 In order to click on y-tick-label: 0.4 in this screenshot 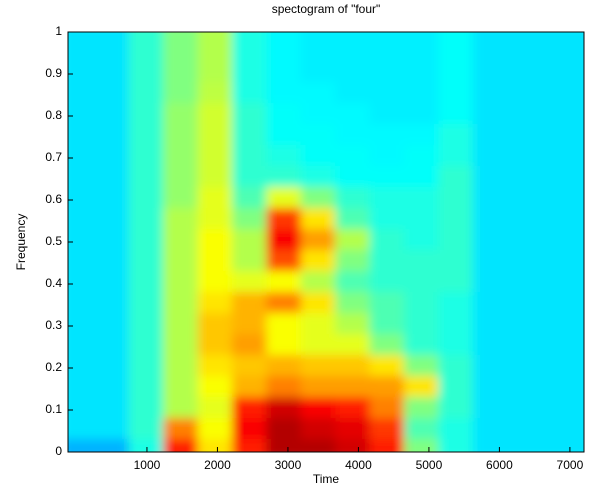, I will do `click(53, 283)`.